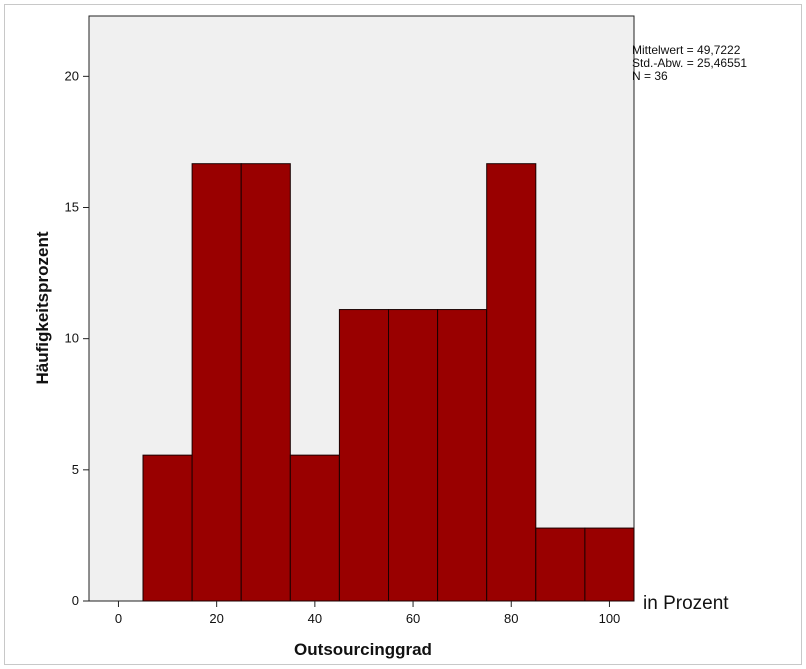 This screenshot has height=669, width=806. What do you see at coordinates (42, 307) in the screenshot?
I see `y-axis-title: Häufigkeitsprozent` at bounding box center [42, 307].